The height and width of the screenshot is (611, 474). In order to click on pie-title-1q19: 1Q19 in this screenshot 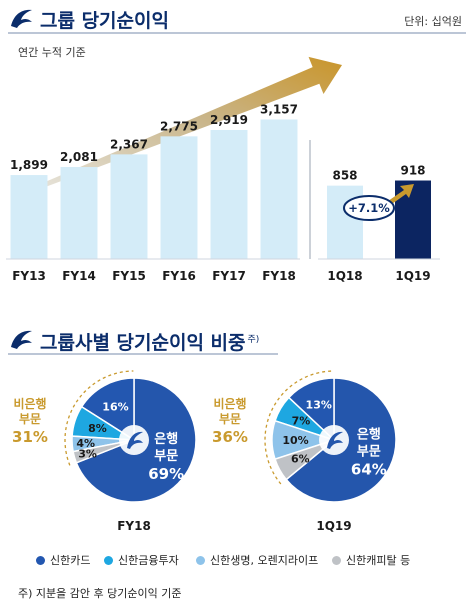, I will do `click(333, 526)`.